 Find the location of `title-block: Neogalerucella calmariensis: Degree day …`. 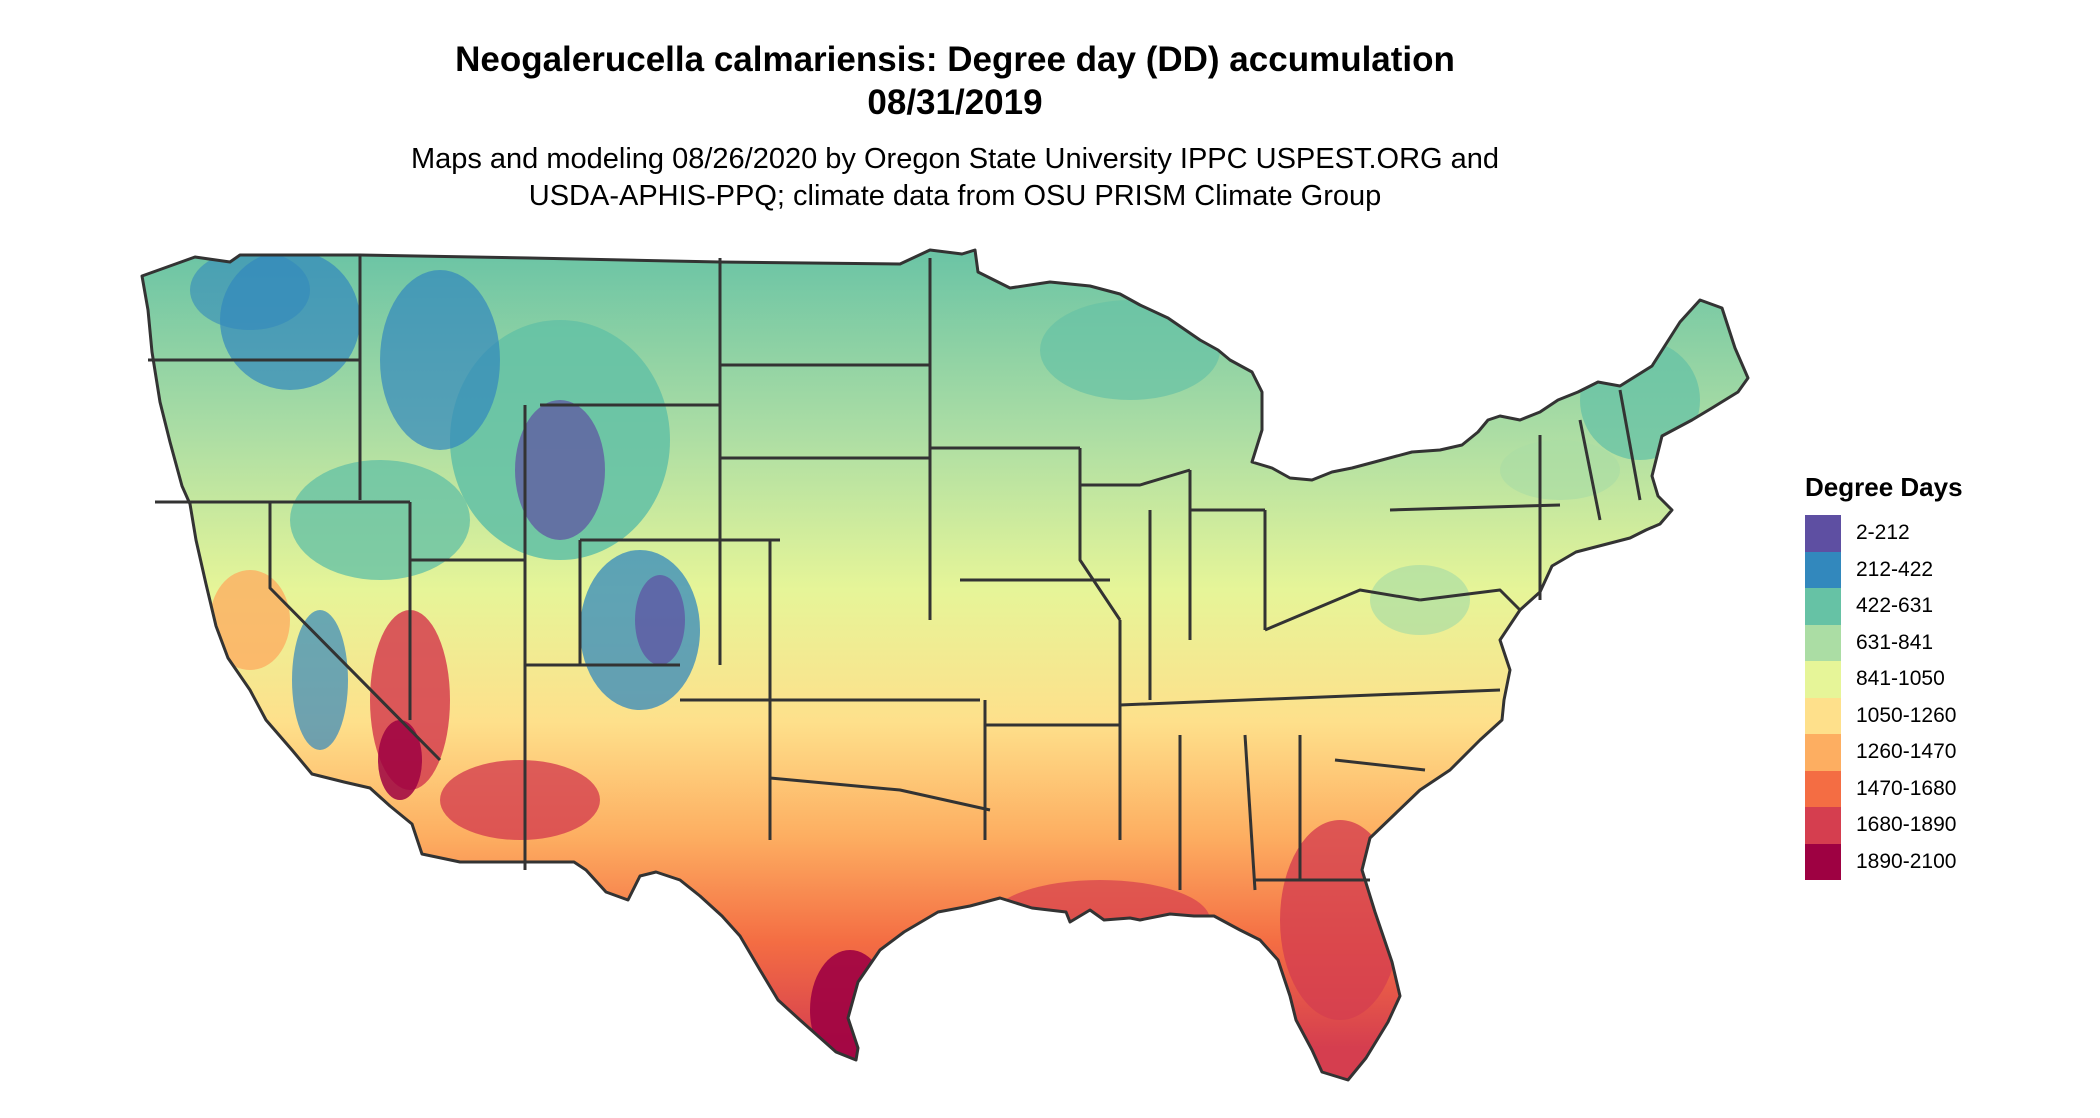

title-block: Neogalerucella calmariensis: Degree day … is located at coordinates (955, 126).